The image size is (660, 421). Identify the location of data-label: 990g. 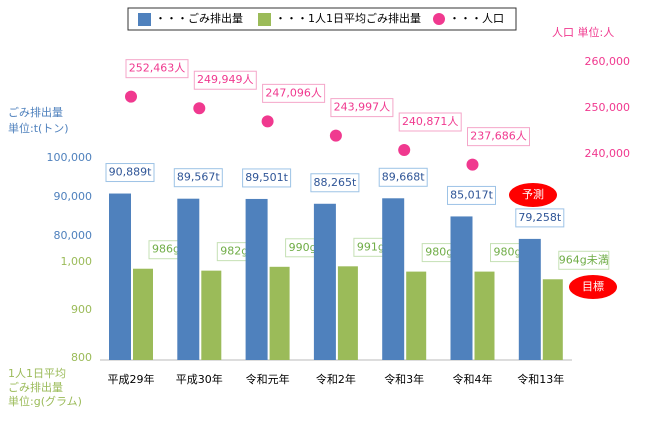
(303, 247).